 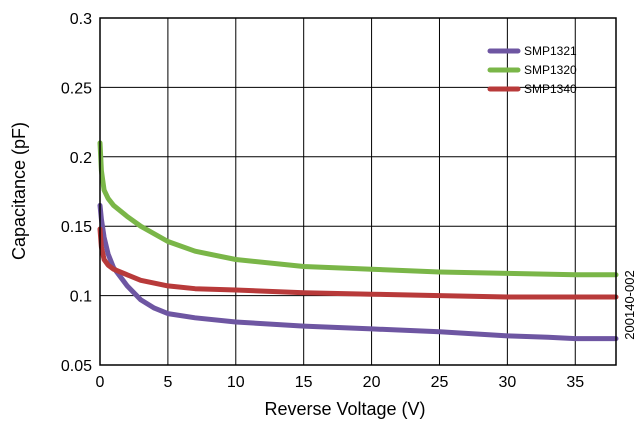 I want to click on y-tick-labels: 0.05 0.1 0.15 0.2 0.25 0.3, so click(x=76, y=193).